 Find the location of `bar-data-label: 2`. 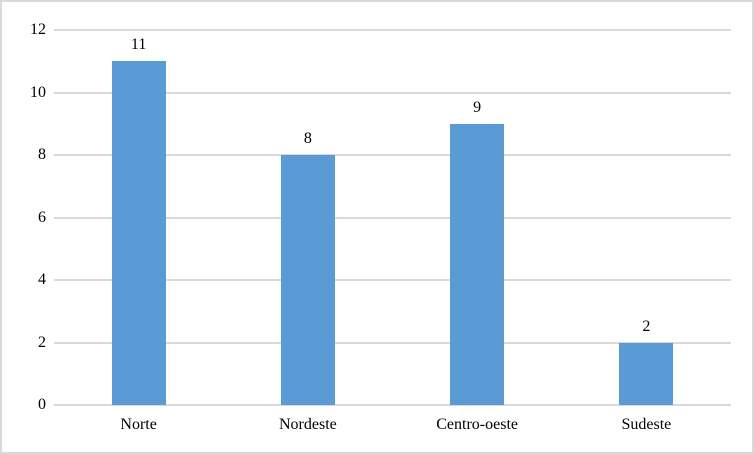

bar-data-label: 2 is located at coordinates (646, 326).